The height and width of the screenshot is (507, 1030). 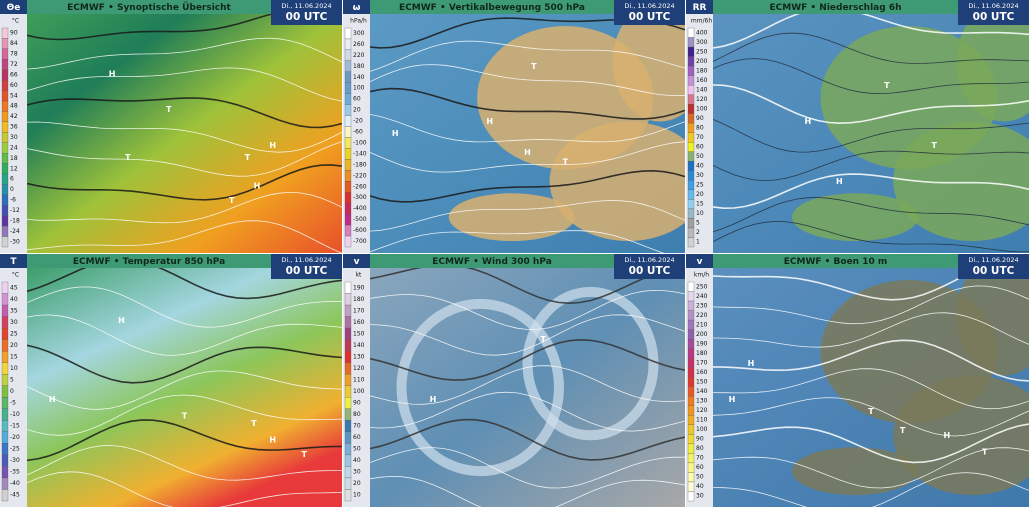 I want to click on legend-label: 78, so click(x=14, y=54).